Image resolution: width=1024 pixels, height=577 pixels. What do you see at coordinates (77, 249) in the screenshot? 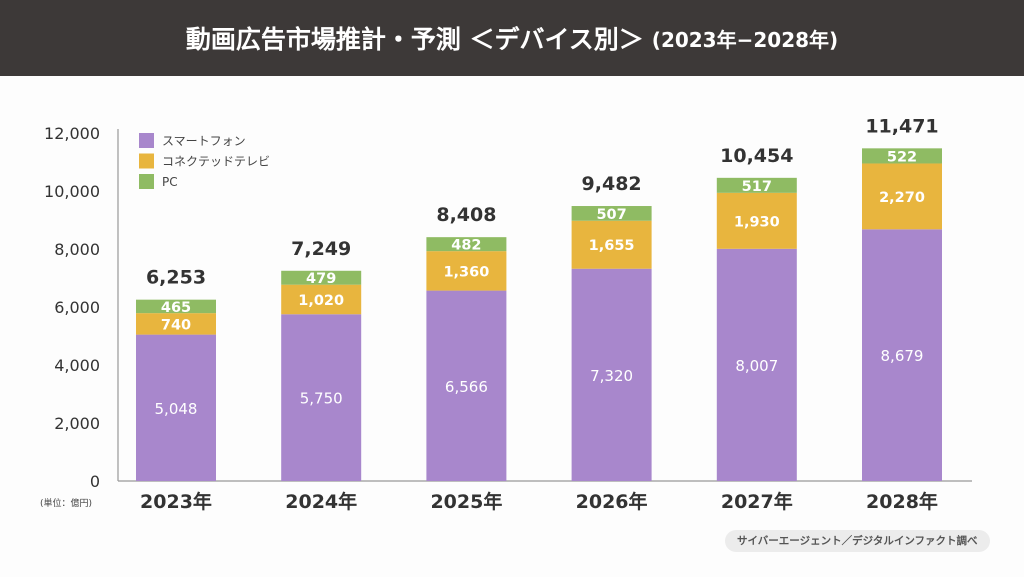
I see `y-tick-label: 8,000` at bounding box center [77, 249].